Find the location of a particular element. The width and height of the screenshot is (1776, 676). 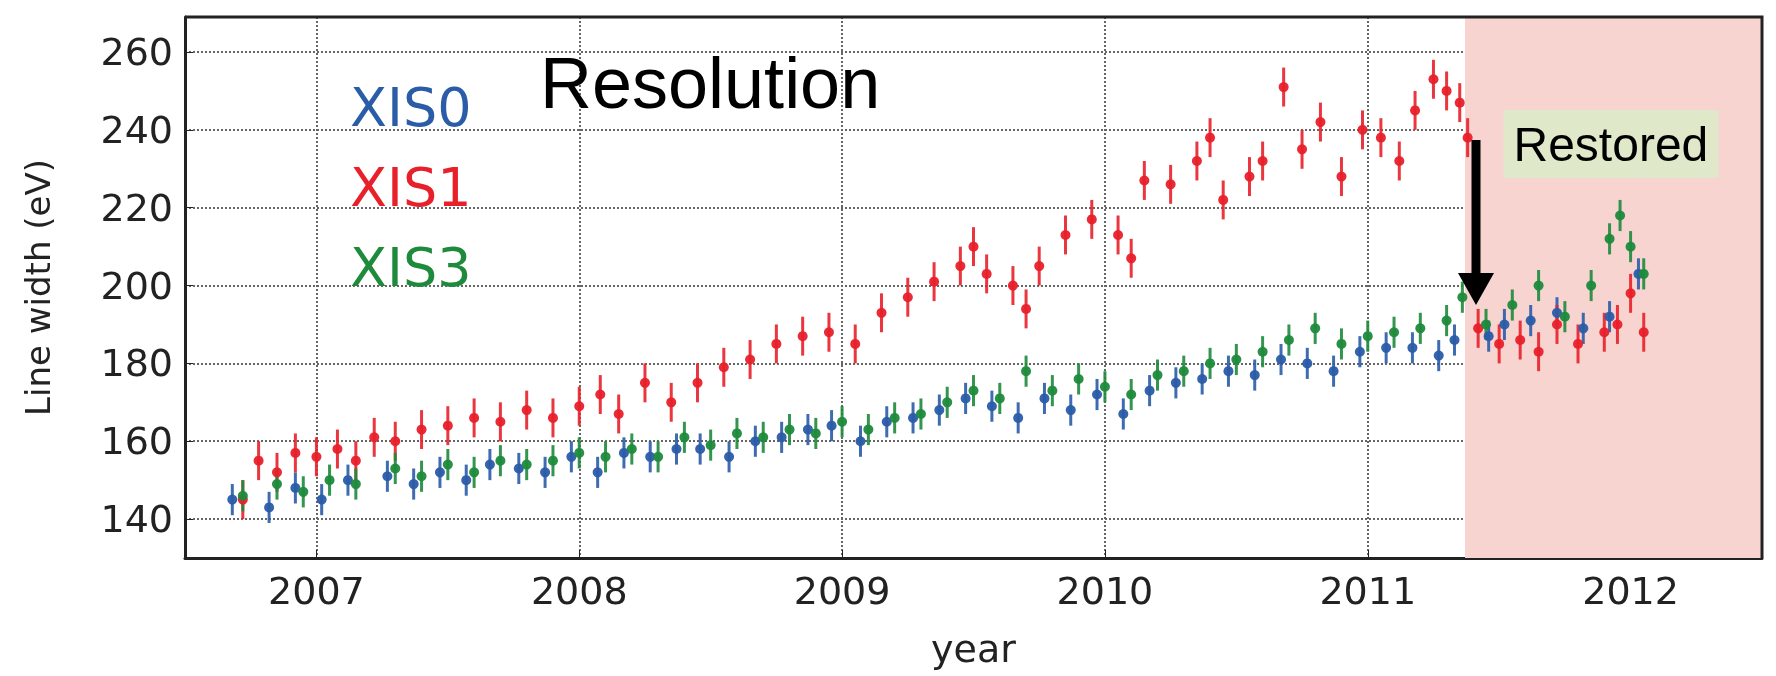

x-tick-label: 2012 is located at coordinates (1630, 591).